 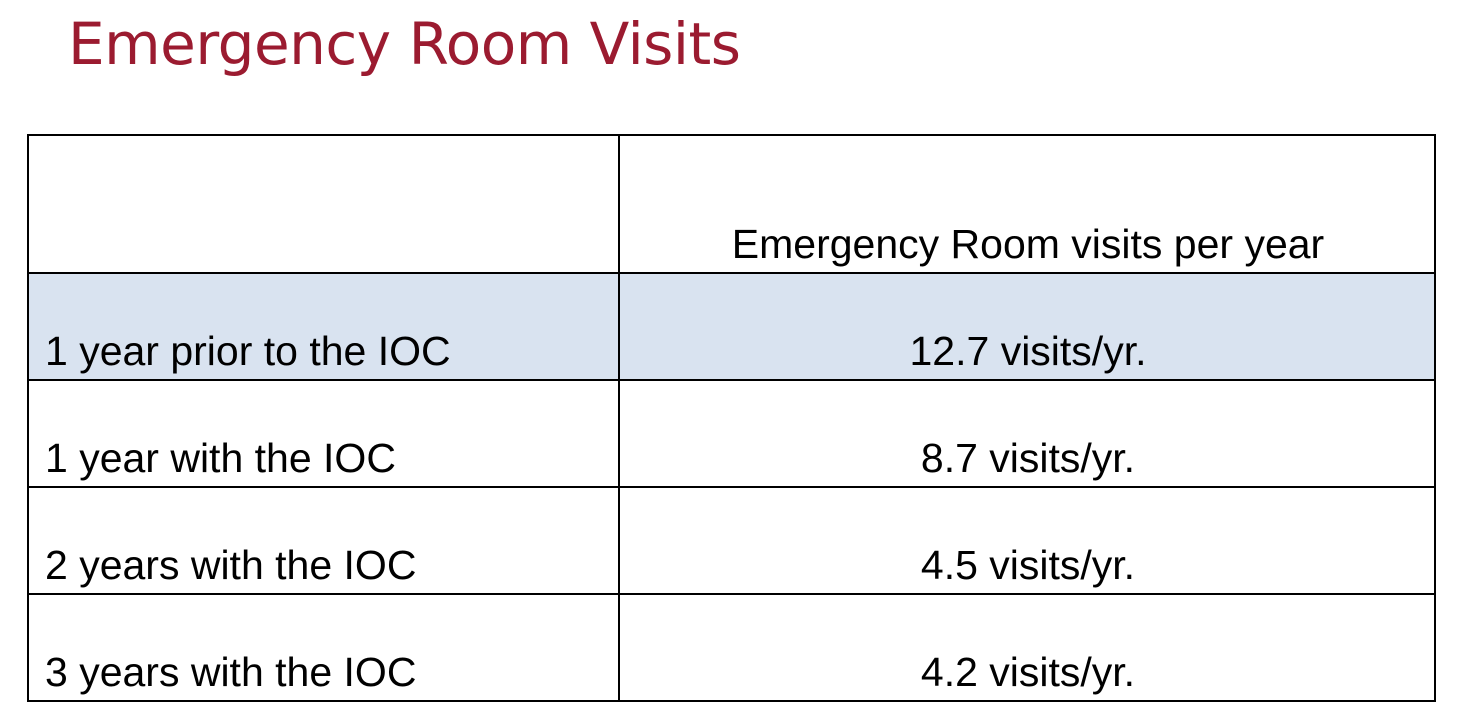 I want to click on row-label: 3 years with the IOC, so click(x=323, y=647).